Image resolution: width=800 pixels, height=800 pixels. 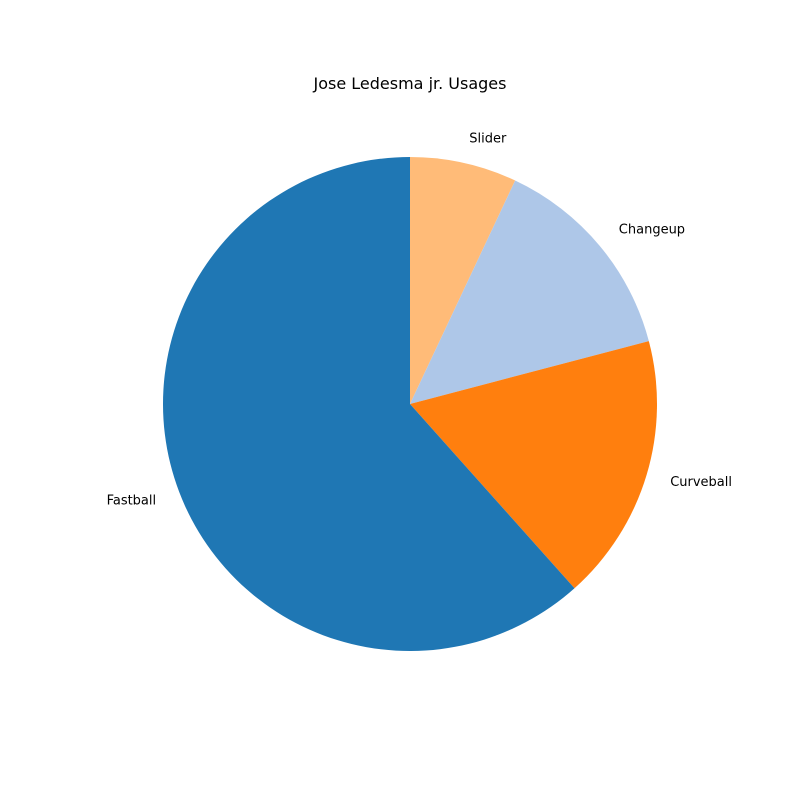 What do you see at coordinates (410, 83) in the screenshot?
I see `chart-title: Jose Ledesma jr. Usages` at bounding box center [410, 83].